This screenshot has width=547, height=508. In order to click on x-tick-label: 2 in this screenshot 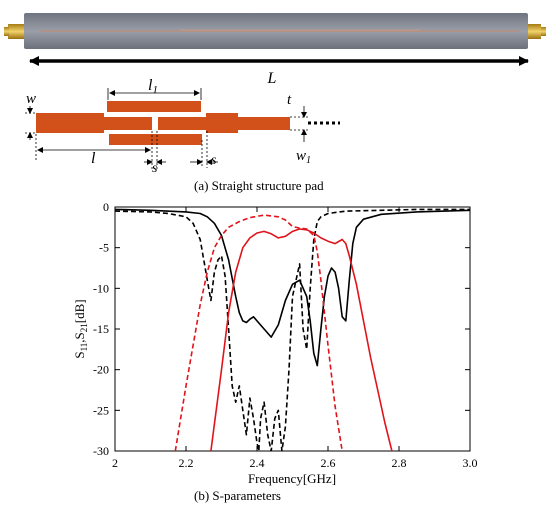, I will do `click(115, 463)`.